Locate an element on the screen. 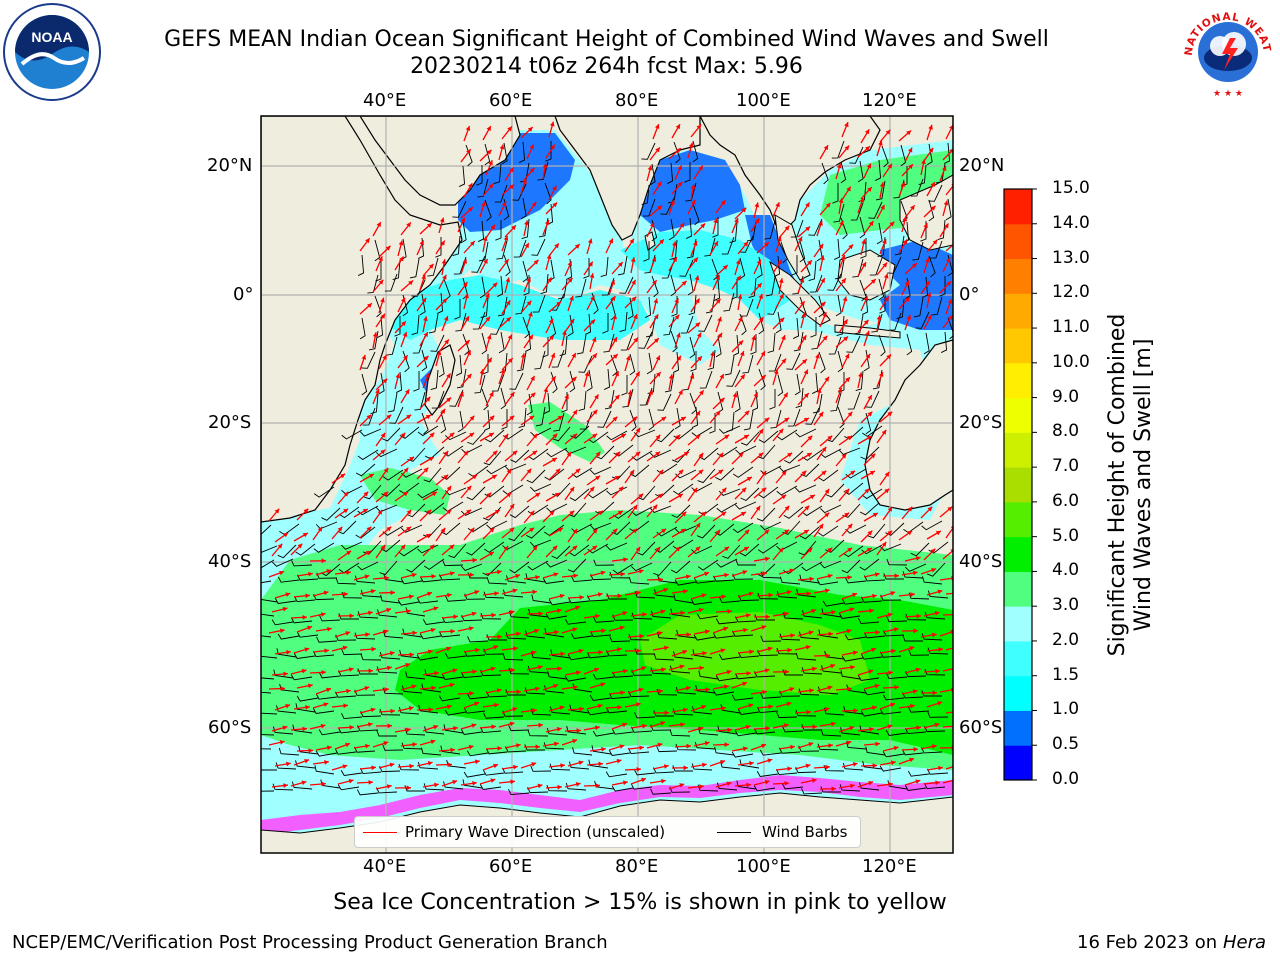  wind-barbs-legend-swatch is located at coordinates (734, 832).